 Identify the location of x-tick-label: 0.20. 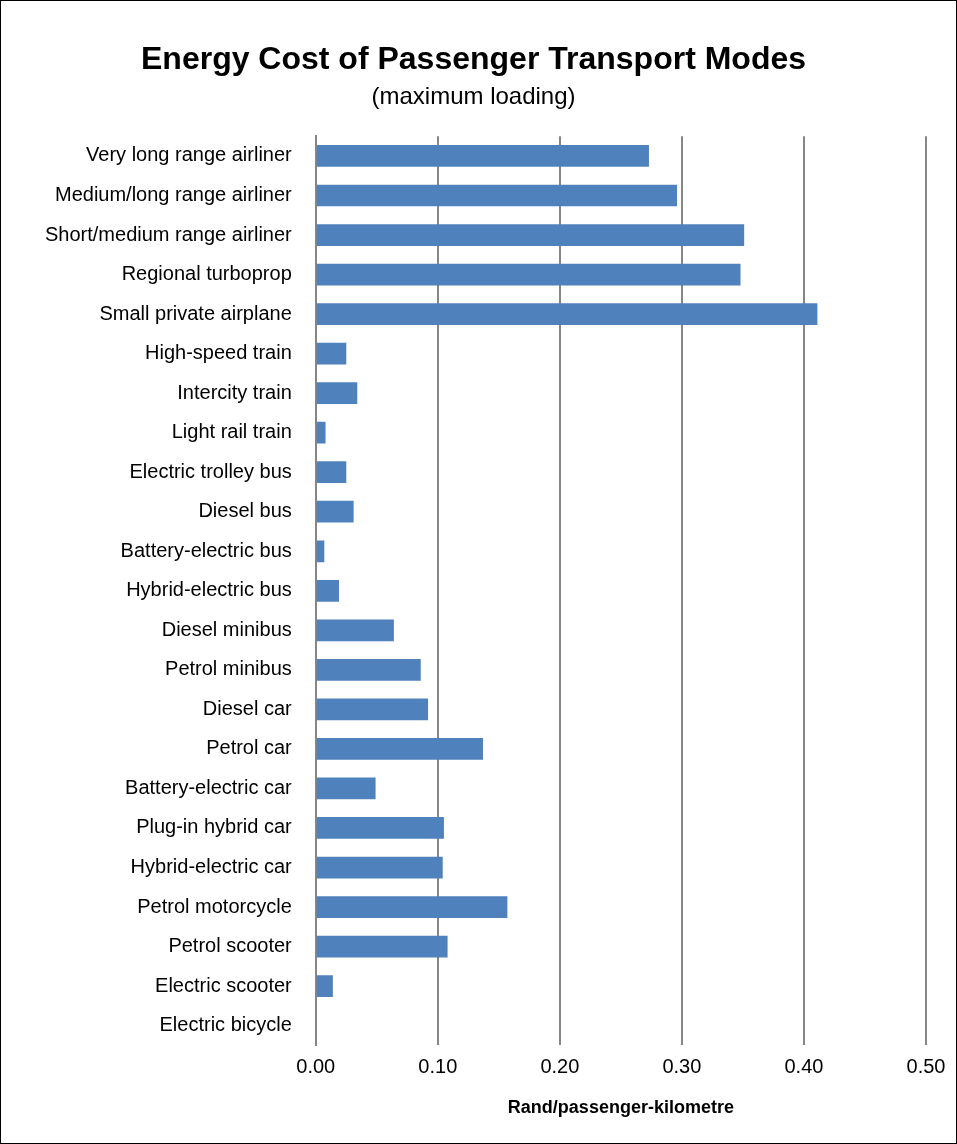
(560, 1065).